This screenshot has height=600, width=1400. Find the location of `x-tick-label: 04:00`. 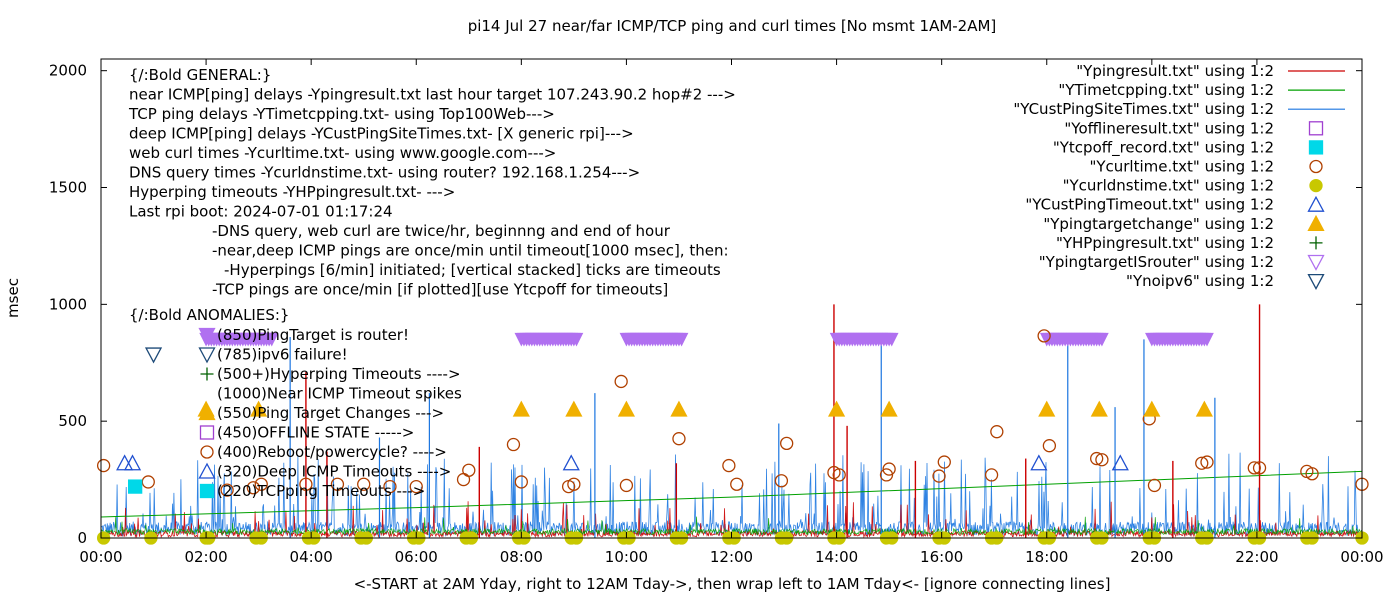

x-tick-label: 04:00 is located at coordinates (311, 557).